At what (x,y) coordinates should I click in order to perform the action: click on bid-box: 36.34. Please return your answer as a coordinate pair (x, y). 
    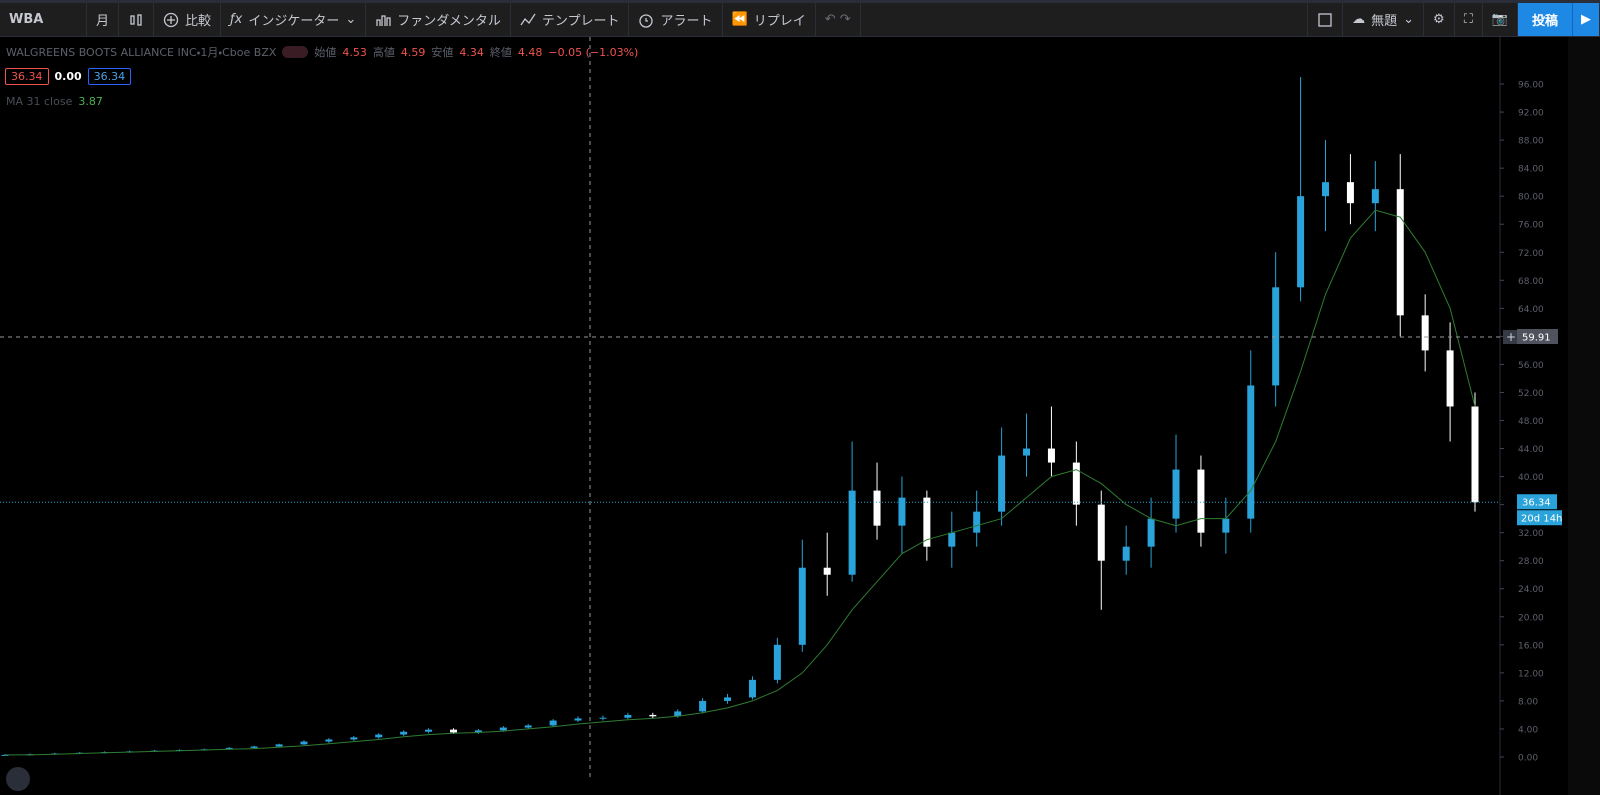
    Looking at the image, I should click on (27, 76).